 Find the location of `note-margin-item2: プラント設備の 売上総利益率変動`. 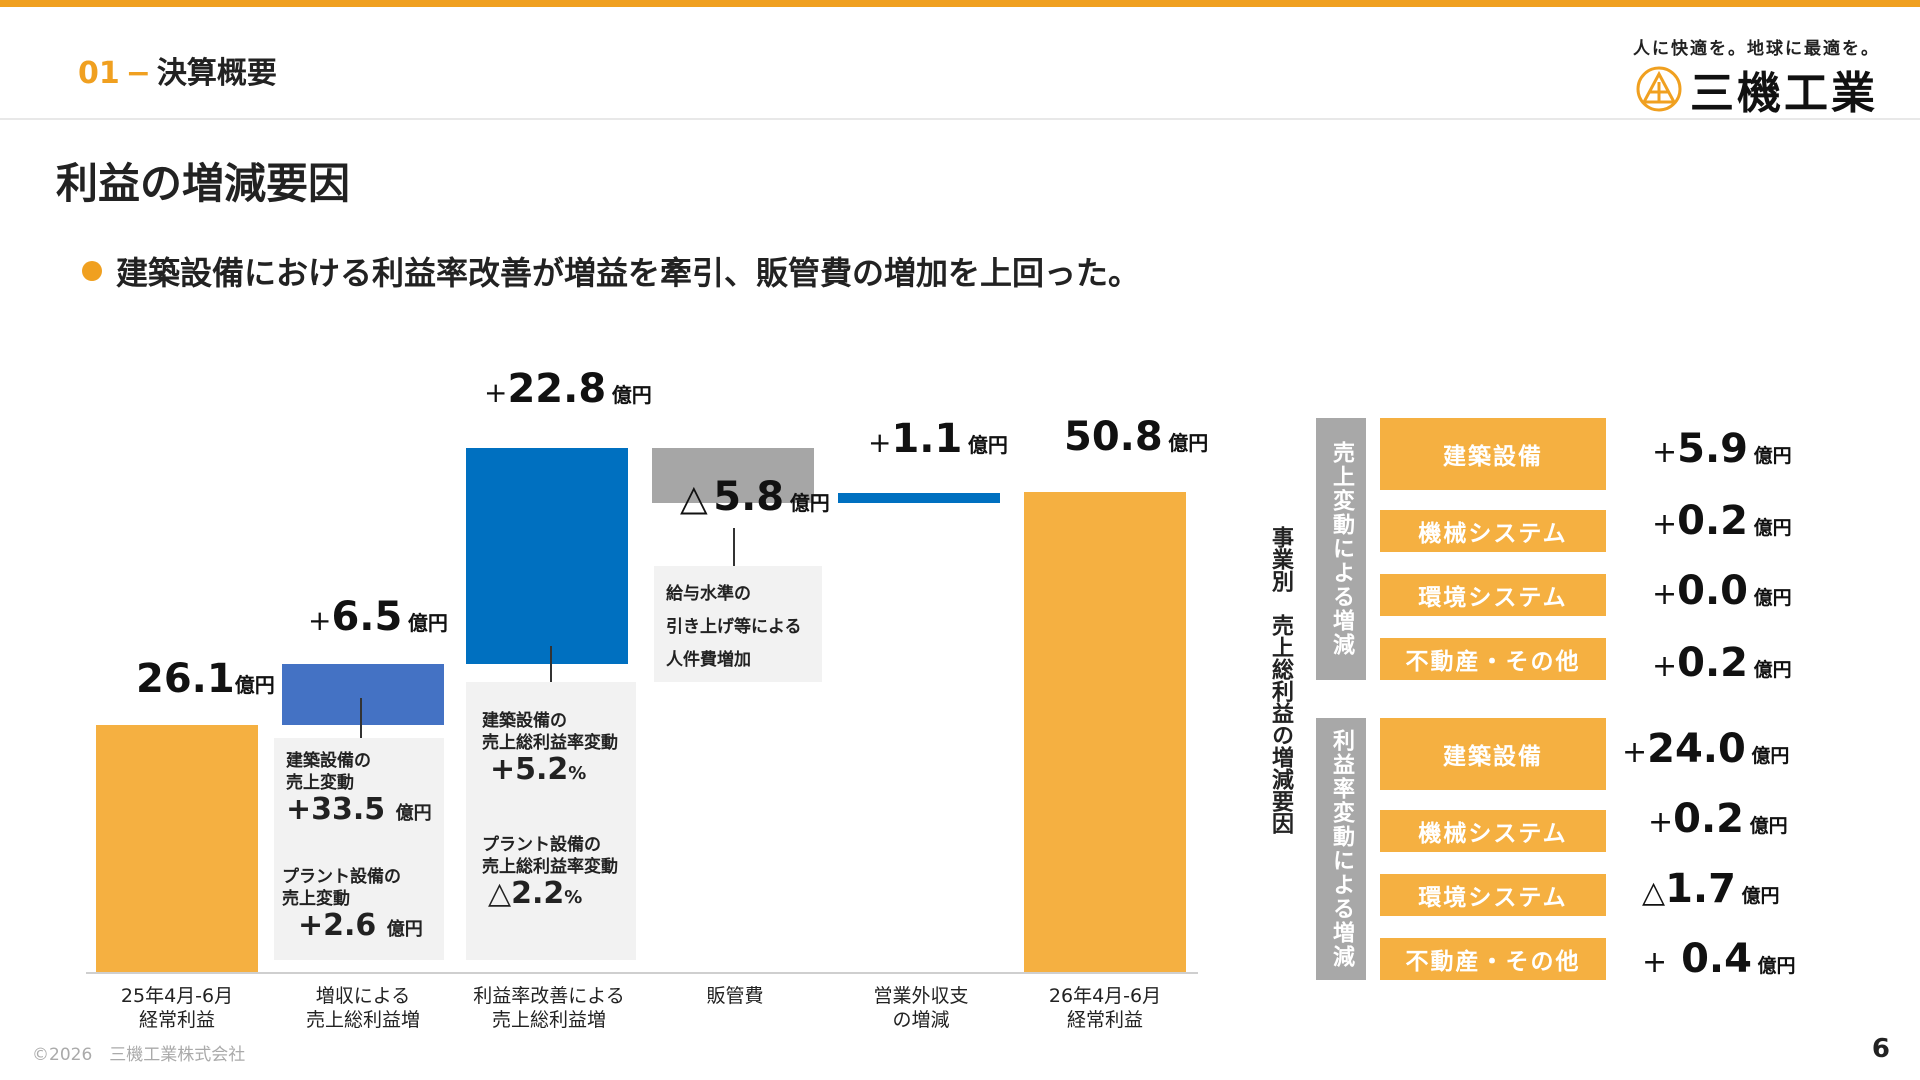

note-margin-item2: プラント設備の 売上総利益率変動 is located at coordinates (550, 856).